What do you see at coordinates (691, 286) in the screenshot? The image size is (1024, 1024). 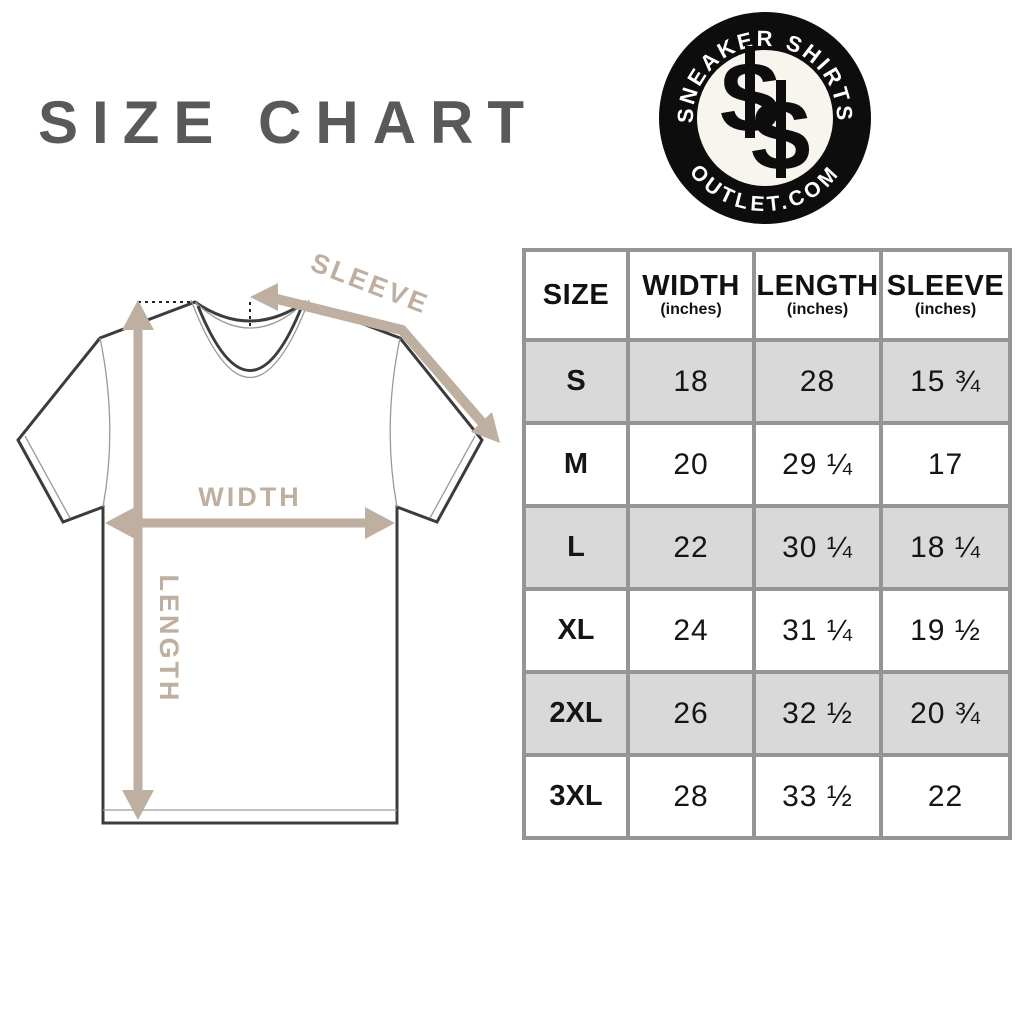 I see `header-width-label: WIDTH` at bounding box center [691, 286].